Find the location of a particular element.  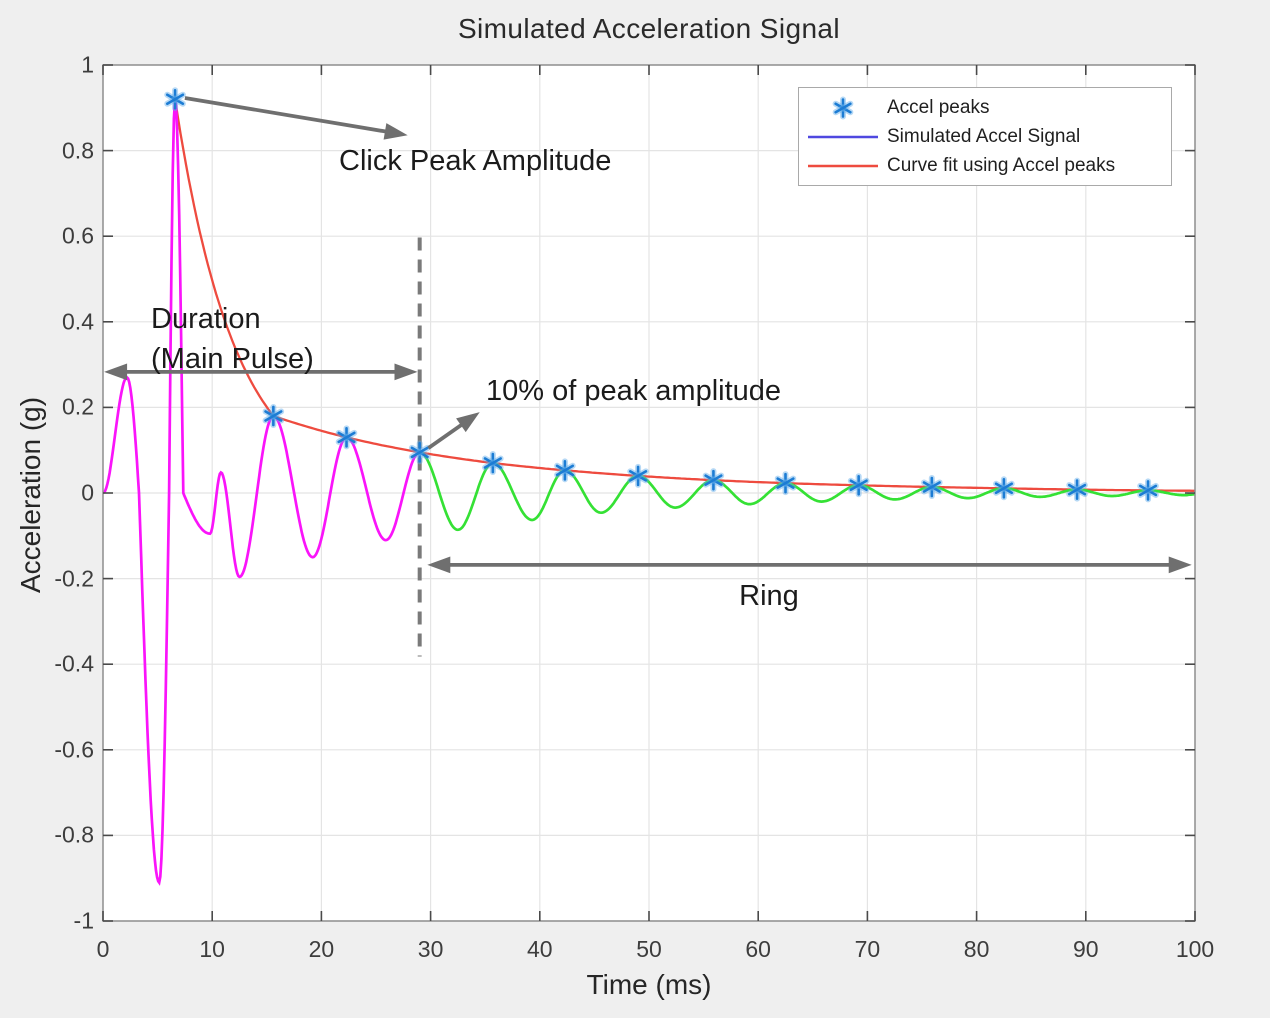

x-tick-label: 90 is located at coordinates (1086, 949).